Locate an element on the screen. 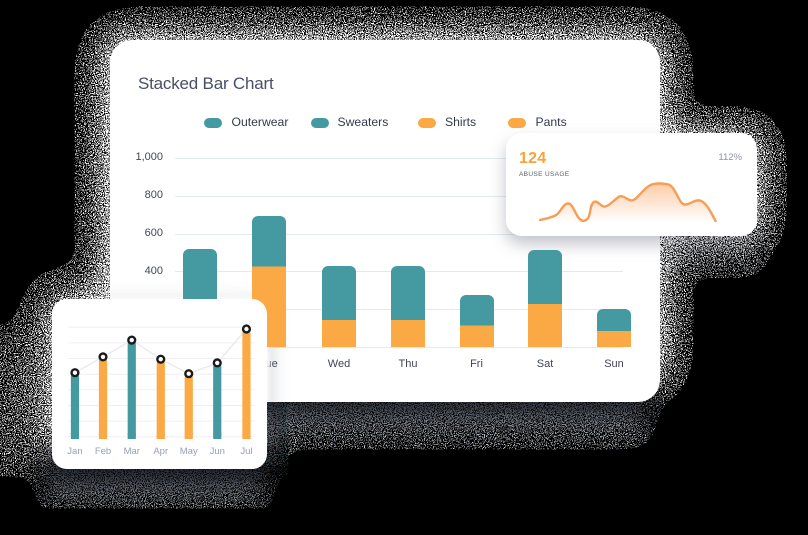 Image resolution: width=808 pixels, height=535 pixels. svg-text: Jul is located at coordinates (246, 451).